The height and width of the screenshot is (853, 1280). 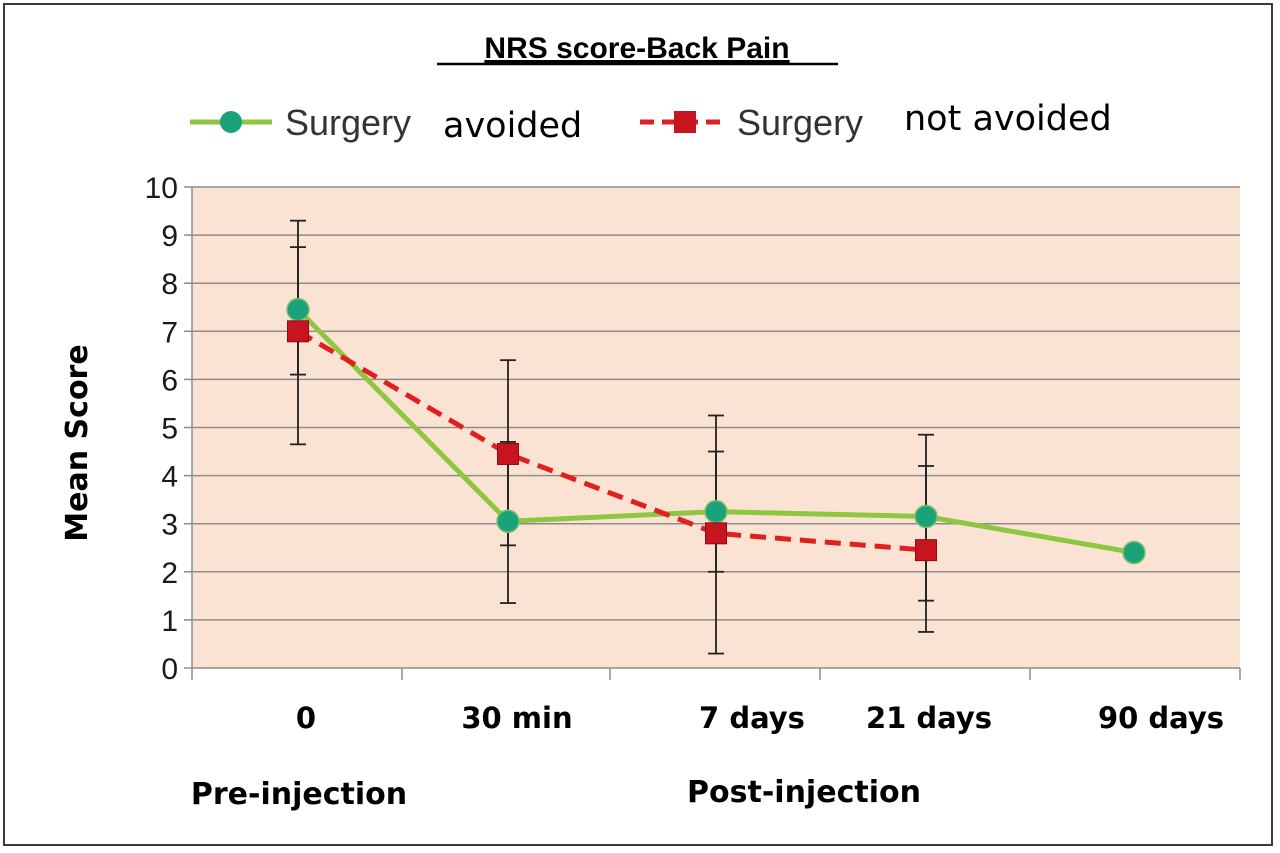 I want to click on data-point-surgery-not-avoided-30-min, so click(x=508, y=453).